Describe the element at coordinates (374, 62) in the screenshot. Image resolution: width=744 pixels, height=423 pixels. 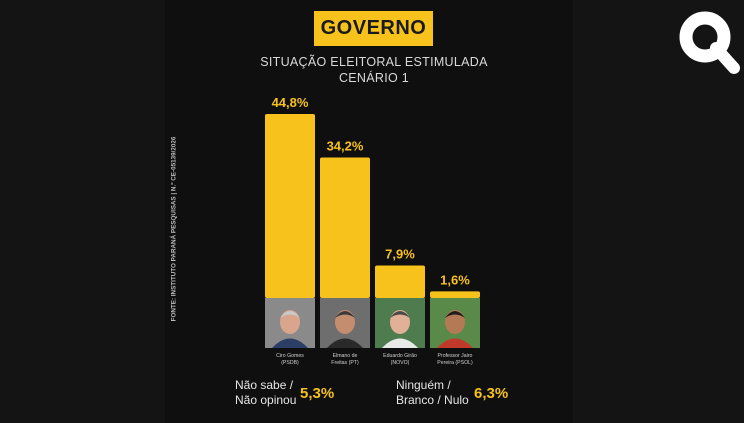
I see `subtitle: SITUAÇÃO ELEITORAL ESTIMULADA` at that location.